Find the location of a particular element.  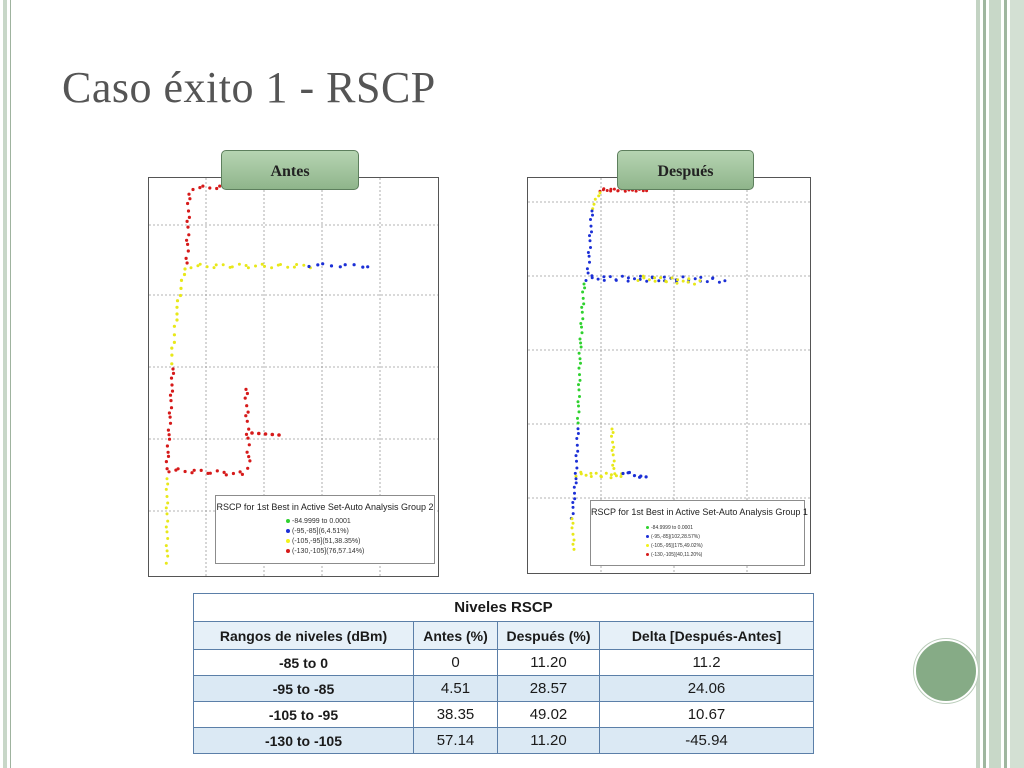

table-row: -85 to 0 0 11.20 11.2 is located at coordinates (503, 662).